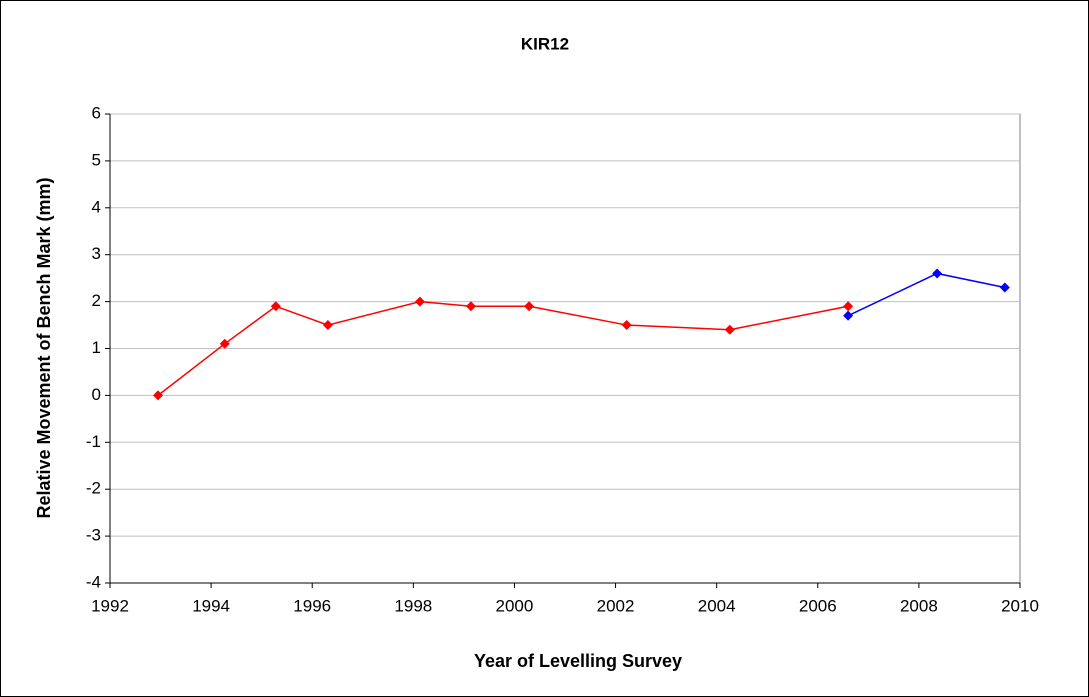 Image resolution: width=1089 pixels, height=697 pixels. Describe the element at coordinates (211, 605) in the screenshot. I see `x-tick-label: 1994` at that location.